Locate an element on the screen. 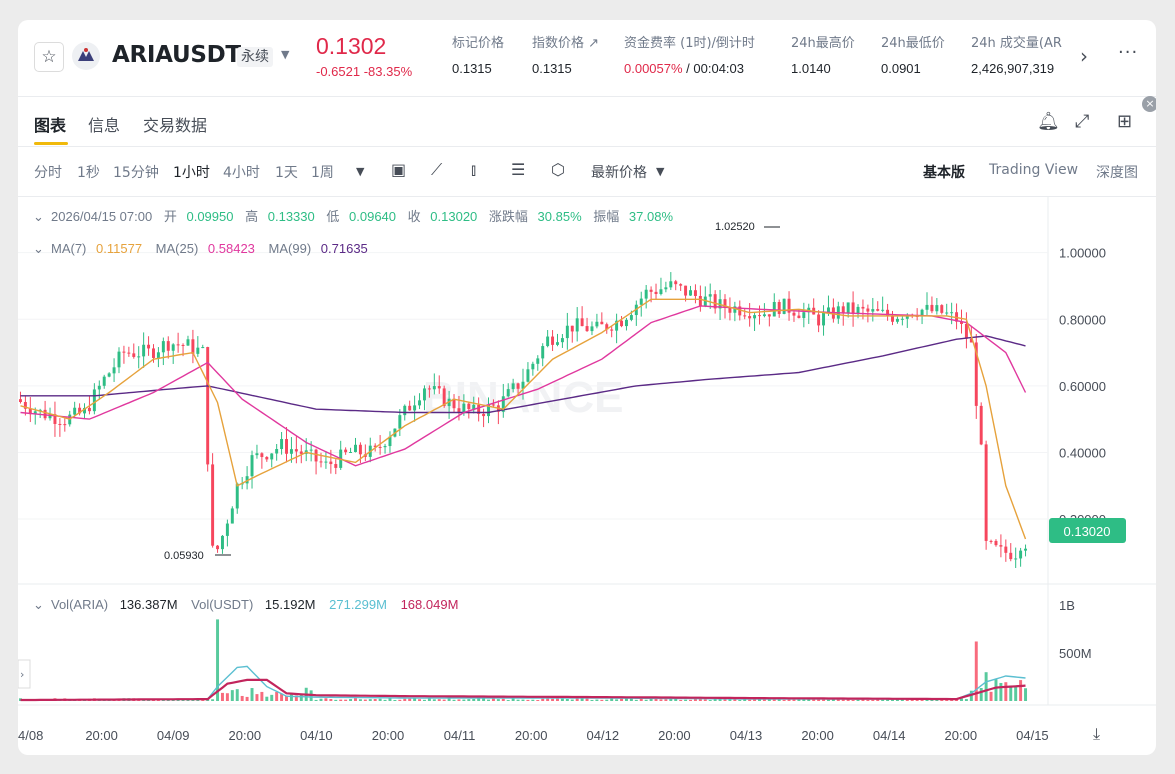  y-tick-label: 1.00000 is located at coordinates (1082, 253).